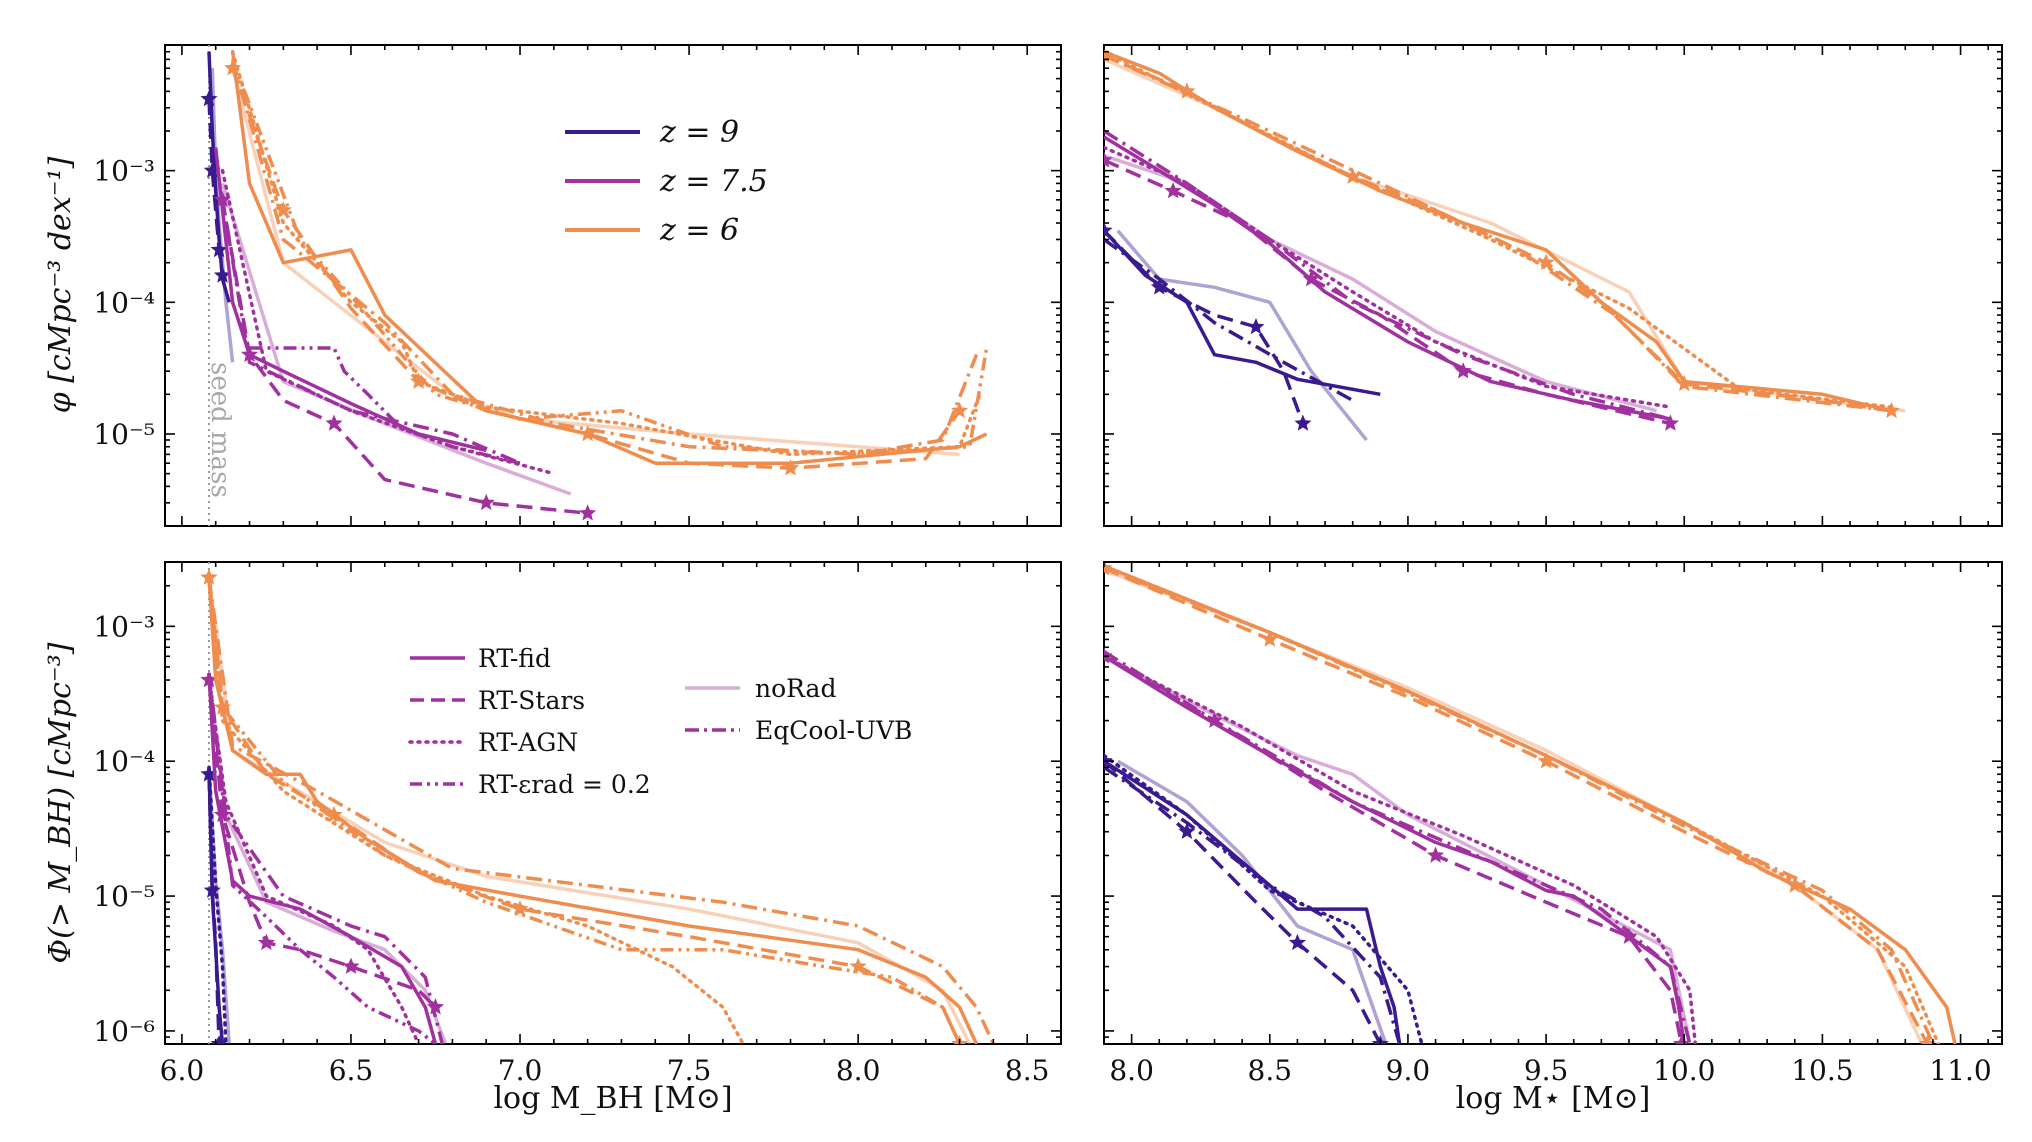 The image size is (2032, 1142). What do you see at coordinates (1822, 1070) in the screenshot?
I see `x-tick-label: 10.5` at bounding box center [1822, 1070].